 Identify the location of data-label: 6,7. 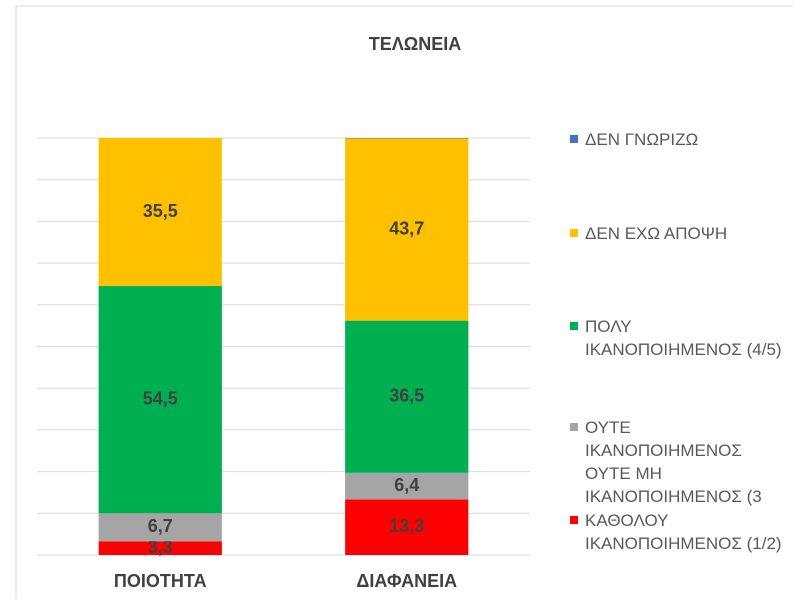
(160, 526).